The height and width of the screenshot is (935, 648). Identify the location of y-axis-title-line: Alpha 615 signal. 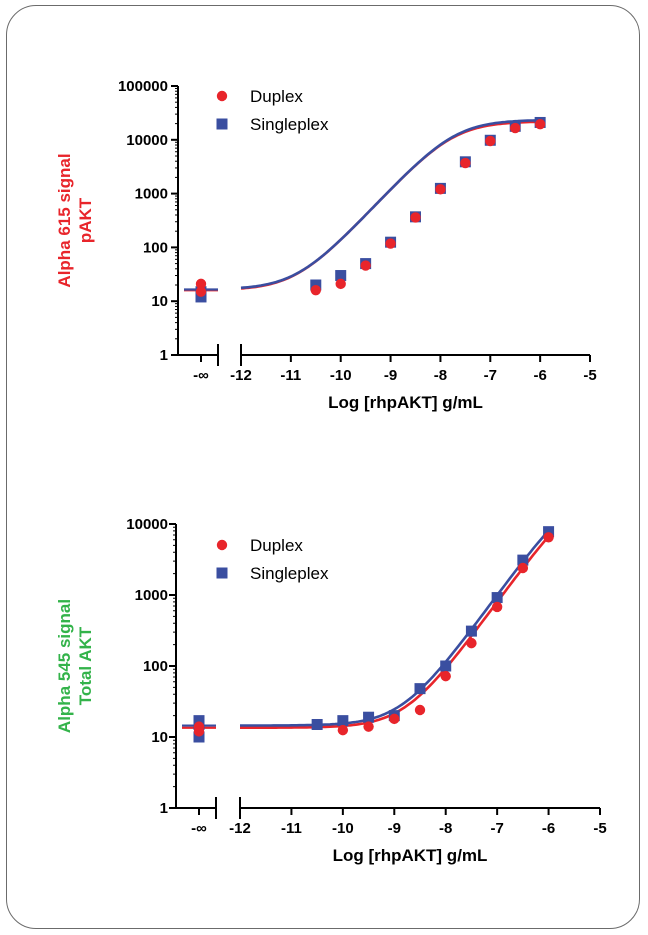
(64, 220).